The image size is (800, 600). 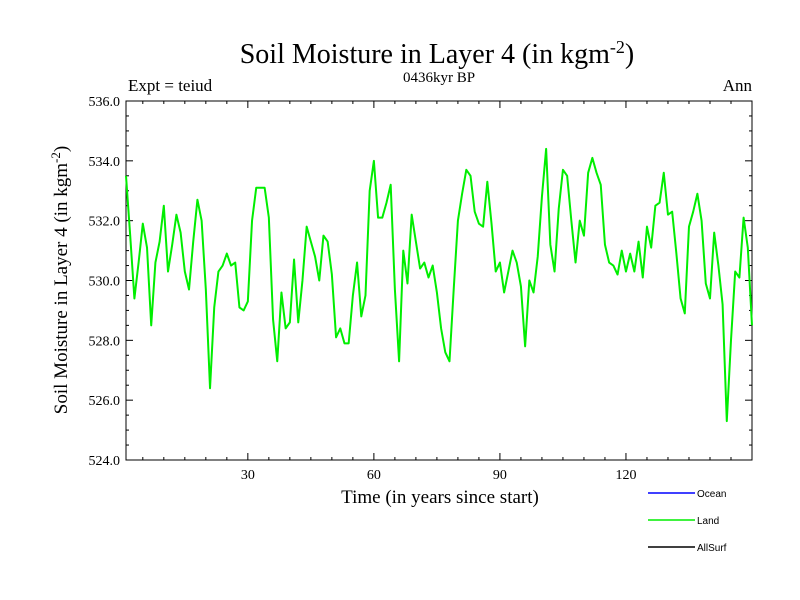 What do you see at coordinates (440, 497) in the screenshot?
I see `x-axis-label: Time (in years since start)` at bounding box center [440, 497].